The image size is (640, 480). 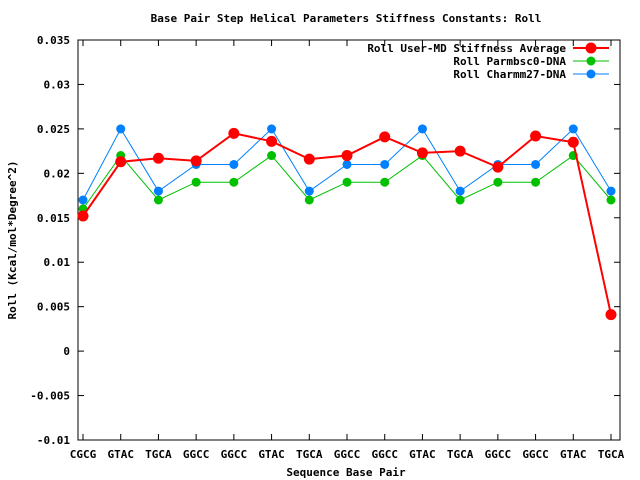 What do you see at coordinates (53, 40) in the screenshot?
I see `y-tick-label: 0.035` at bounding box center [53, 40].